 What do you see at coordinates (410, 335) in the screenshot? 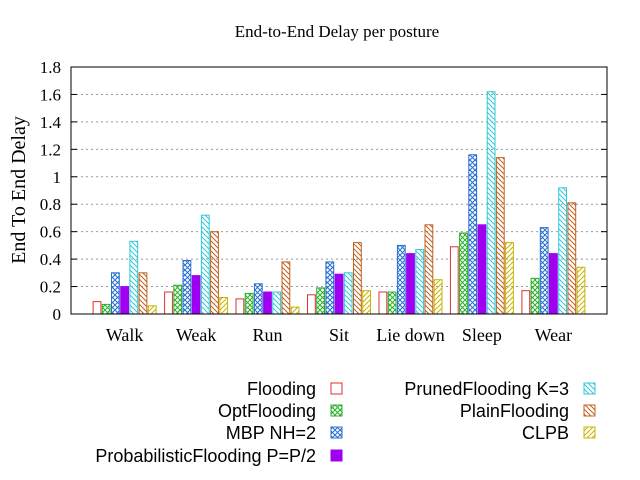
I see `x-tick-label: Lie down` at bounding box center [410, 335].